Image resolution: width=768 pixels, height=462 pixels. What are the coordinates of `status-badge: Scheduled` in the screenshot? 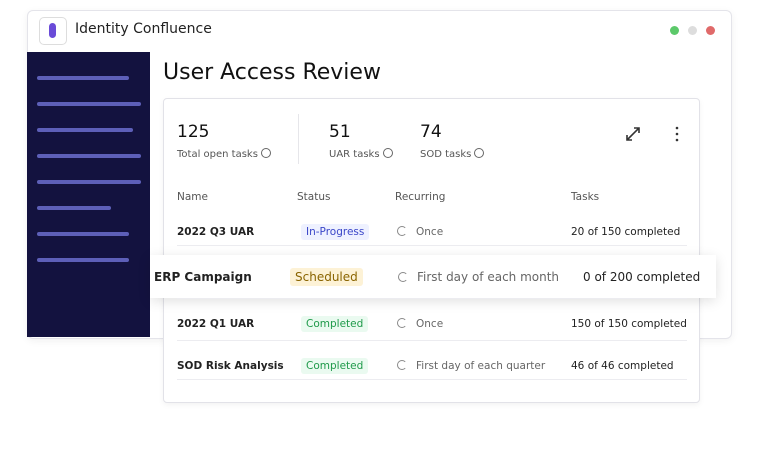 It's located at (326, 277).